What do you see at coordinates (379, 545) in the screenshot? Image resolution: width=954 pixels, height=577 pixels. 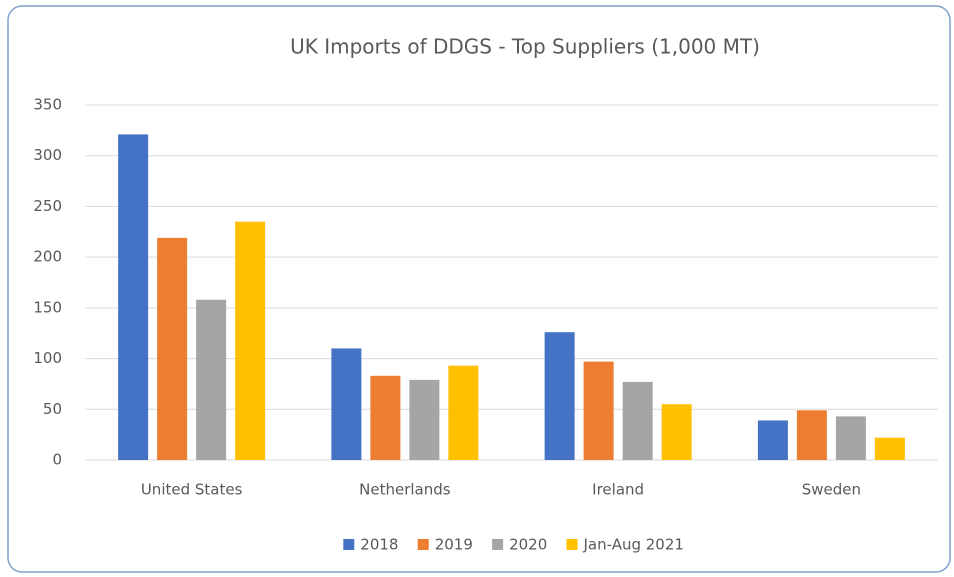 I see `legend-label: 2018` at bounding box center [379, 545].